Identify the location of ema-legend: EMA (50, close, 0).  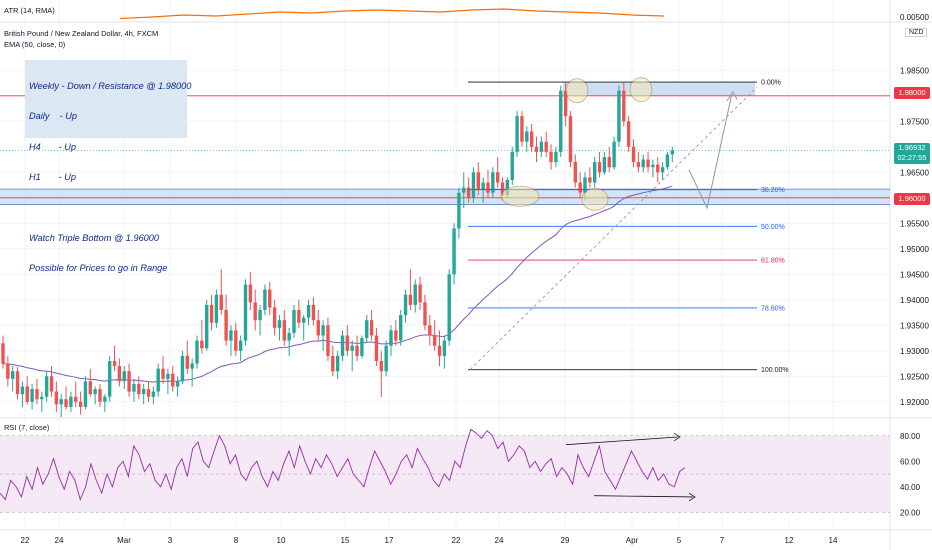
(35, 44).